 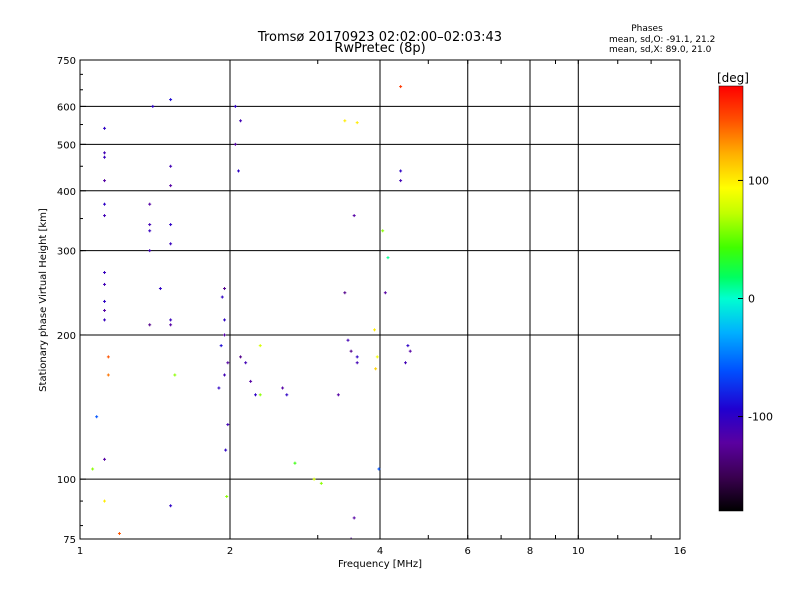 I want to click on x-tick-label: 6, so click(x=468, y=551).